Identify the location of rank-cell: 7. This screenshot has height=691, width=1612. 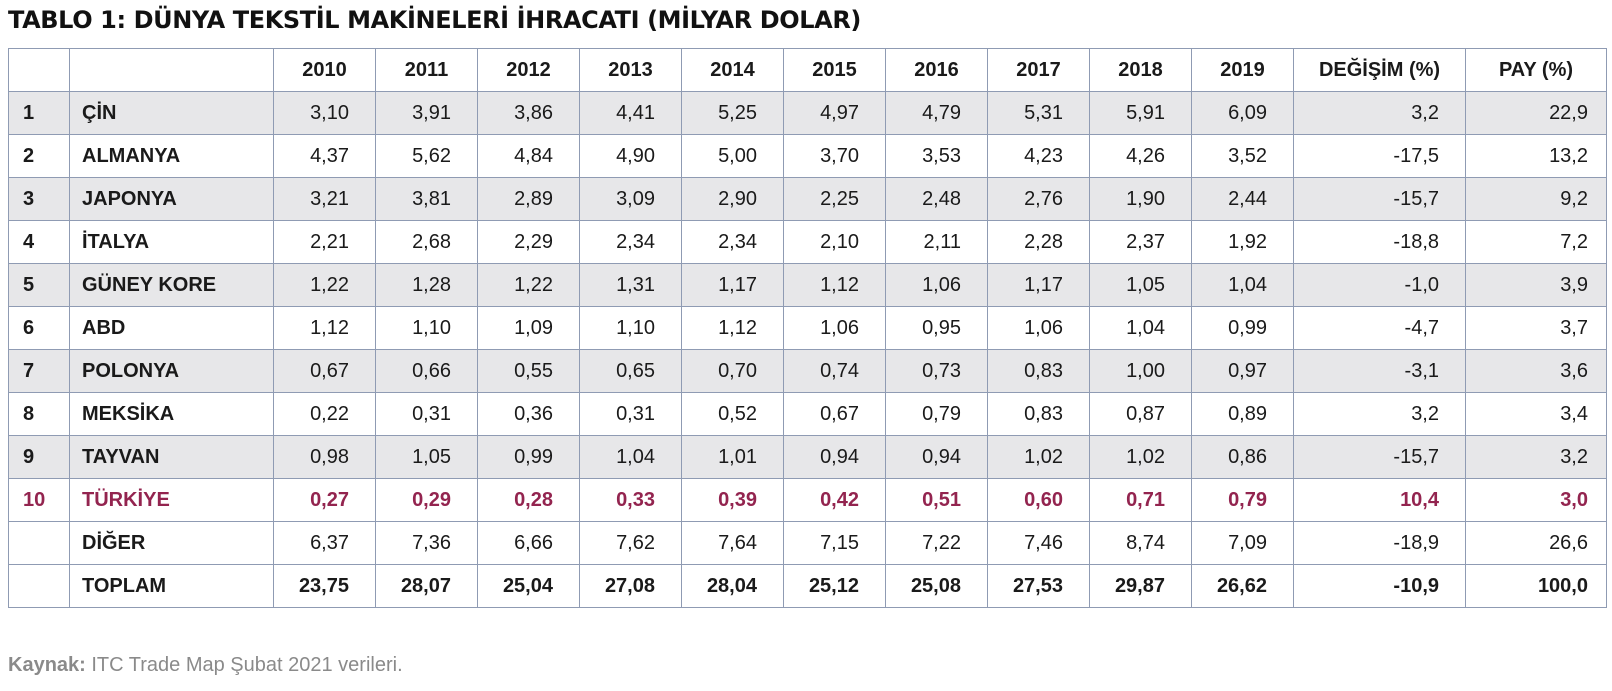
(39, 371).